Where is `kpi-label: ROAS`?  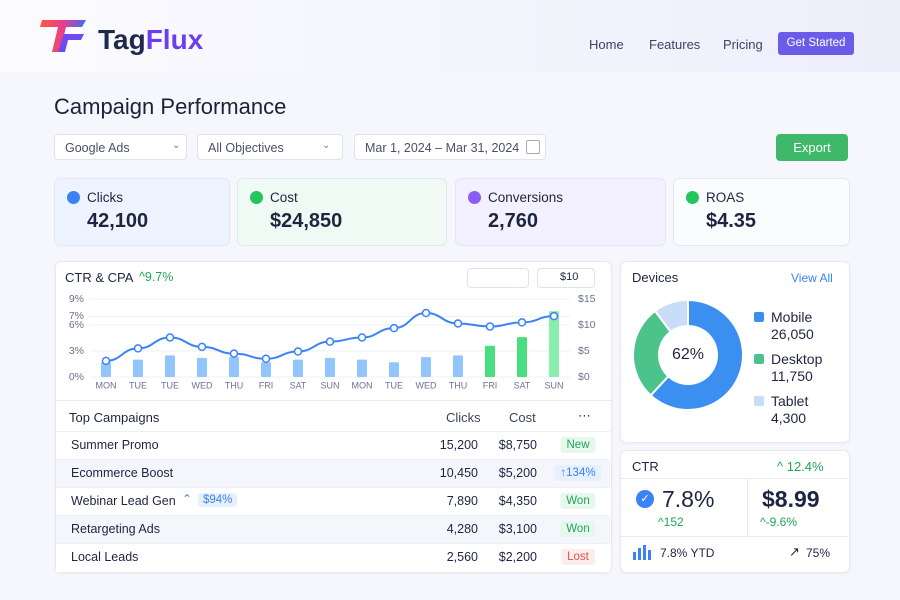
kpi-label: ROAS is located at coordinates (725, 197).